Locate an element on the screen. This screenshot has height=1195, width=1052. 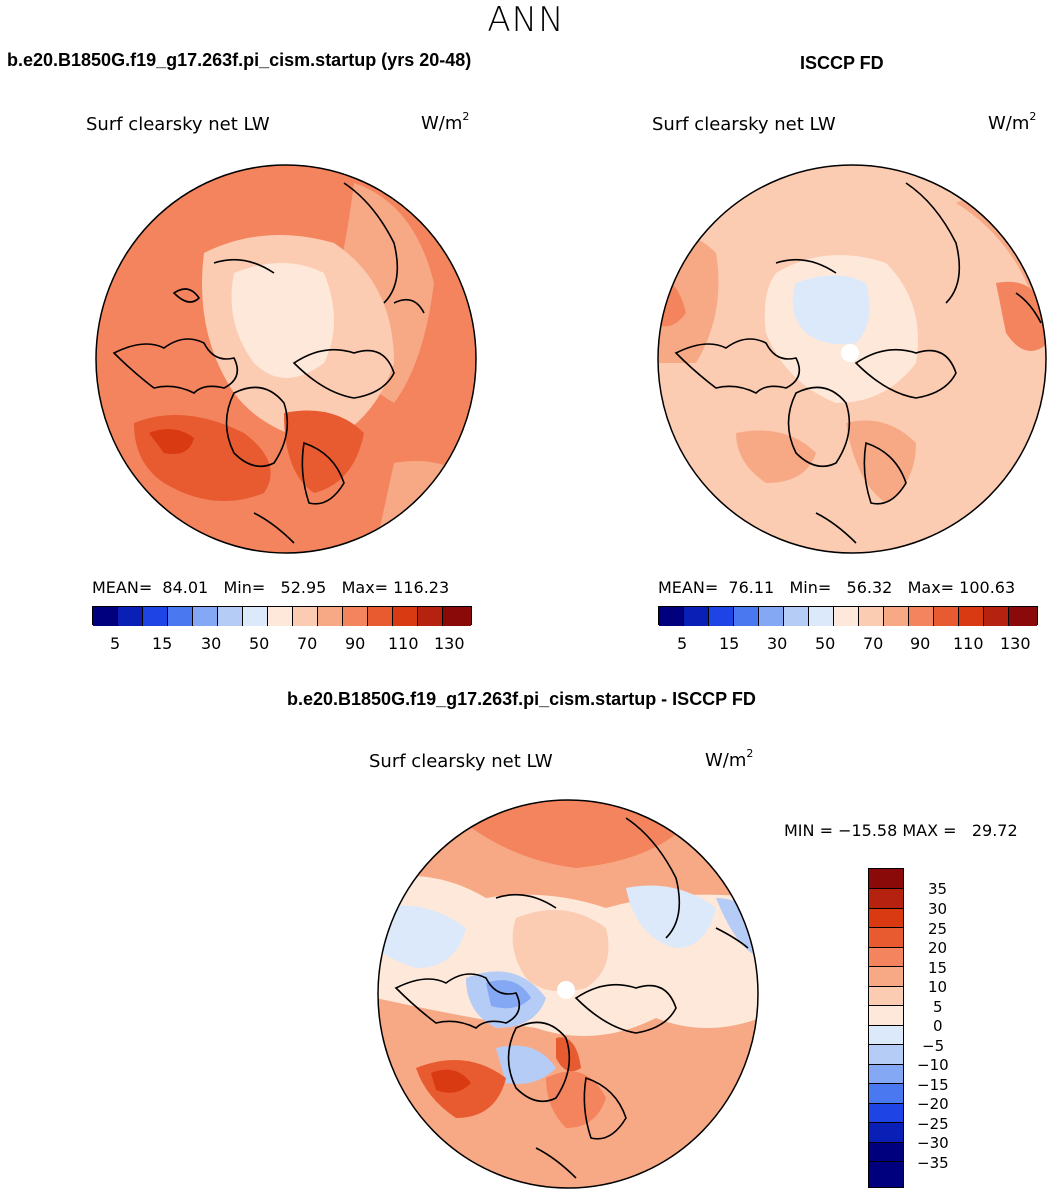
panel-1-stats: MEAN= 84.01 Min= 52.95 Max= 116.23 is located at coordinates (271, 587).